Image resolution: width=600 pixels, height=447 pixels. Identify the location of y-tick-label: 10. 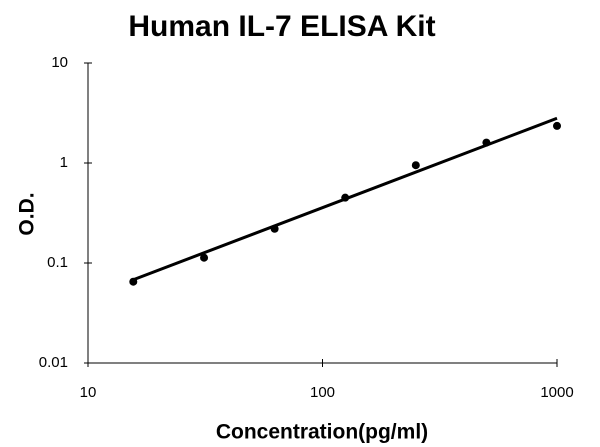
(59, 62).